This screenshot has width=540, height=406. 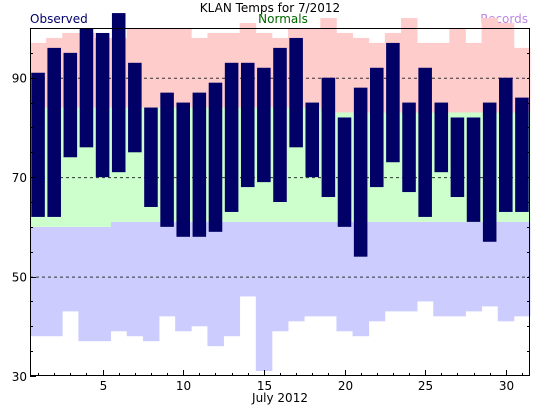 I want to click on x-tick-label: 20, so click(x=345, y=386).